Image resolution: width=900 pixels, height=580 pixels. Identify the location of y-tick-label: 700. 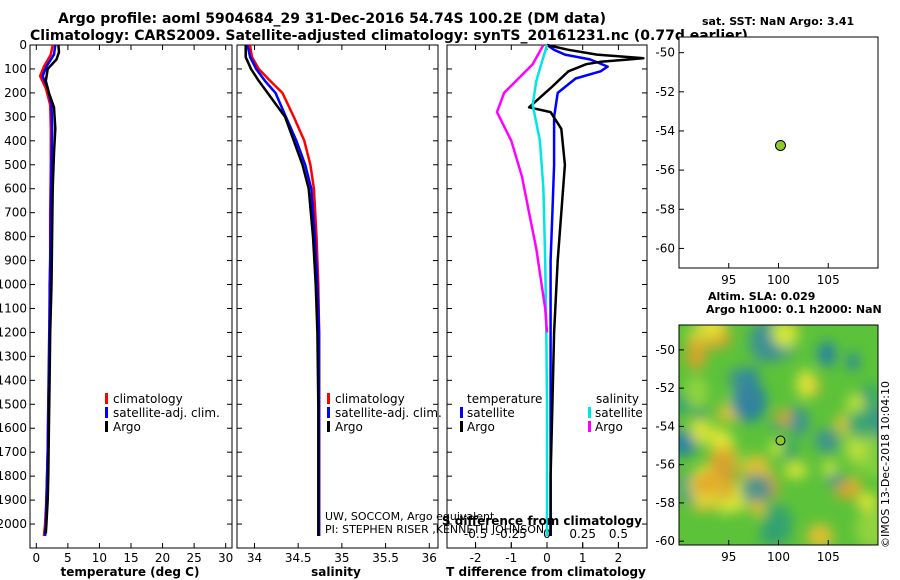
(15, 213).